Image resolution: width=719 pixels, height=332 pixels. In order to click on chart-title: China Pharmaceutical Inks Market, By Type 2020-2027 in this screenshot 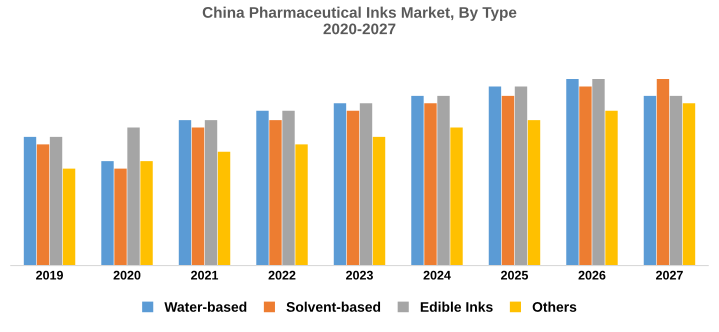, I will do `click(359, 20)`.